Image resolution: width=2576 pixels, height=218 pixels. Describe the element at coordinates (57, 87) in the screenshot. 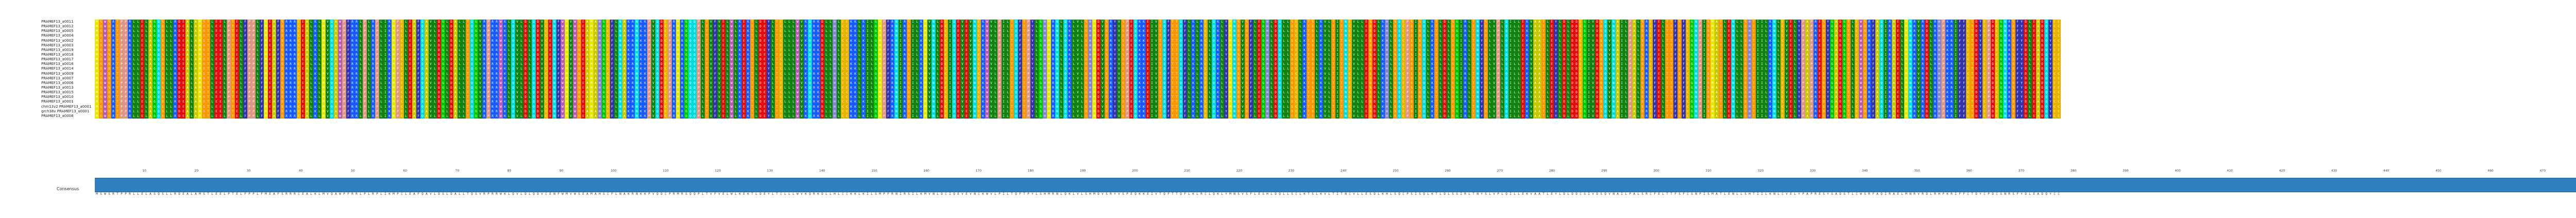

I see `sequence-name: PRAMEF13_a0013` at that location.